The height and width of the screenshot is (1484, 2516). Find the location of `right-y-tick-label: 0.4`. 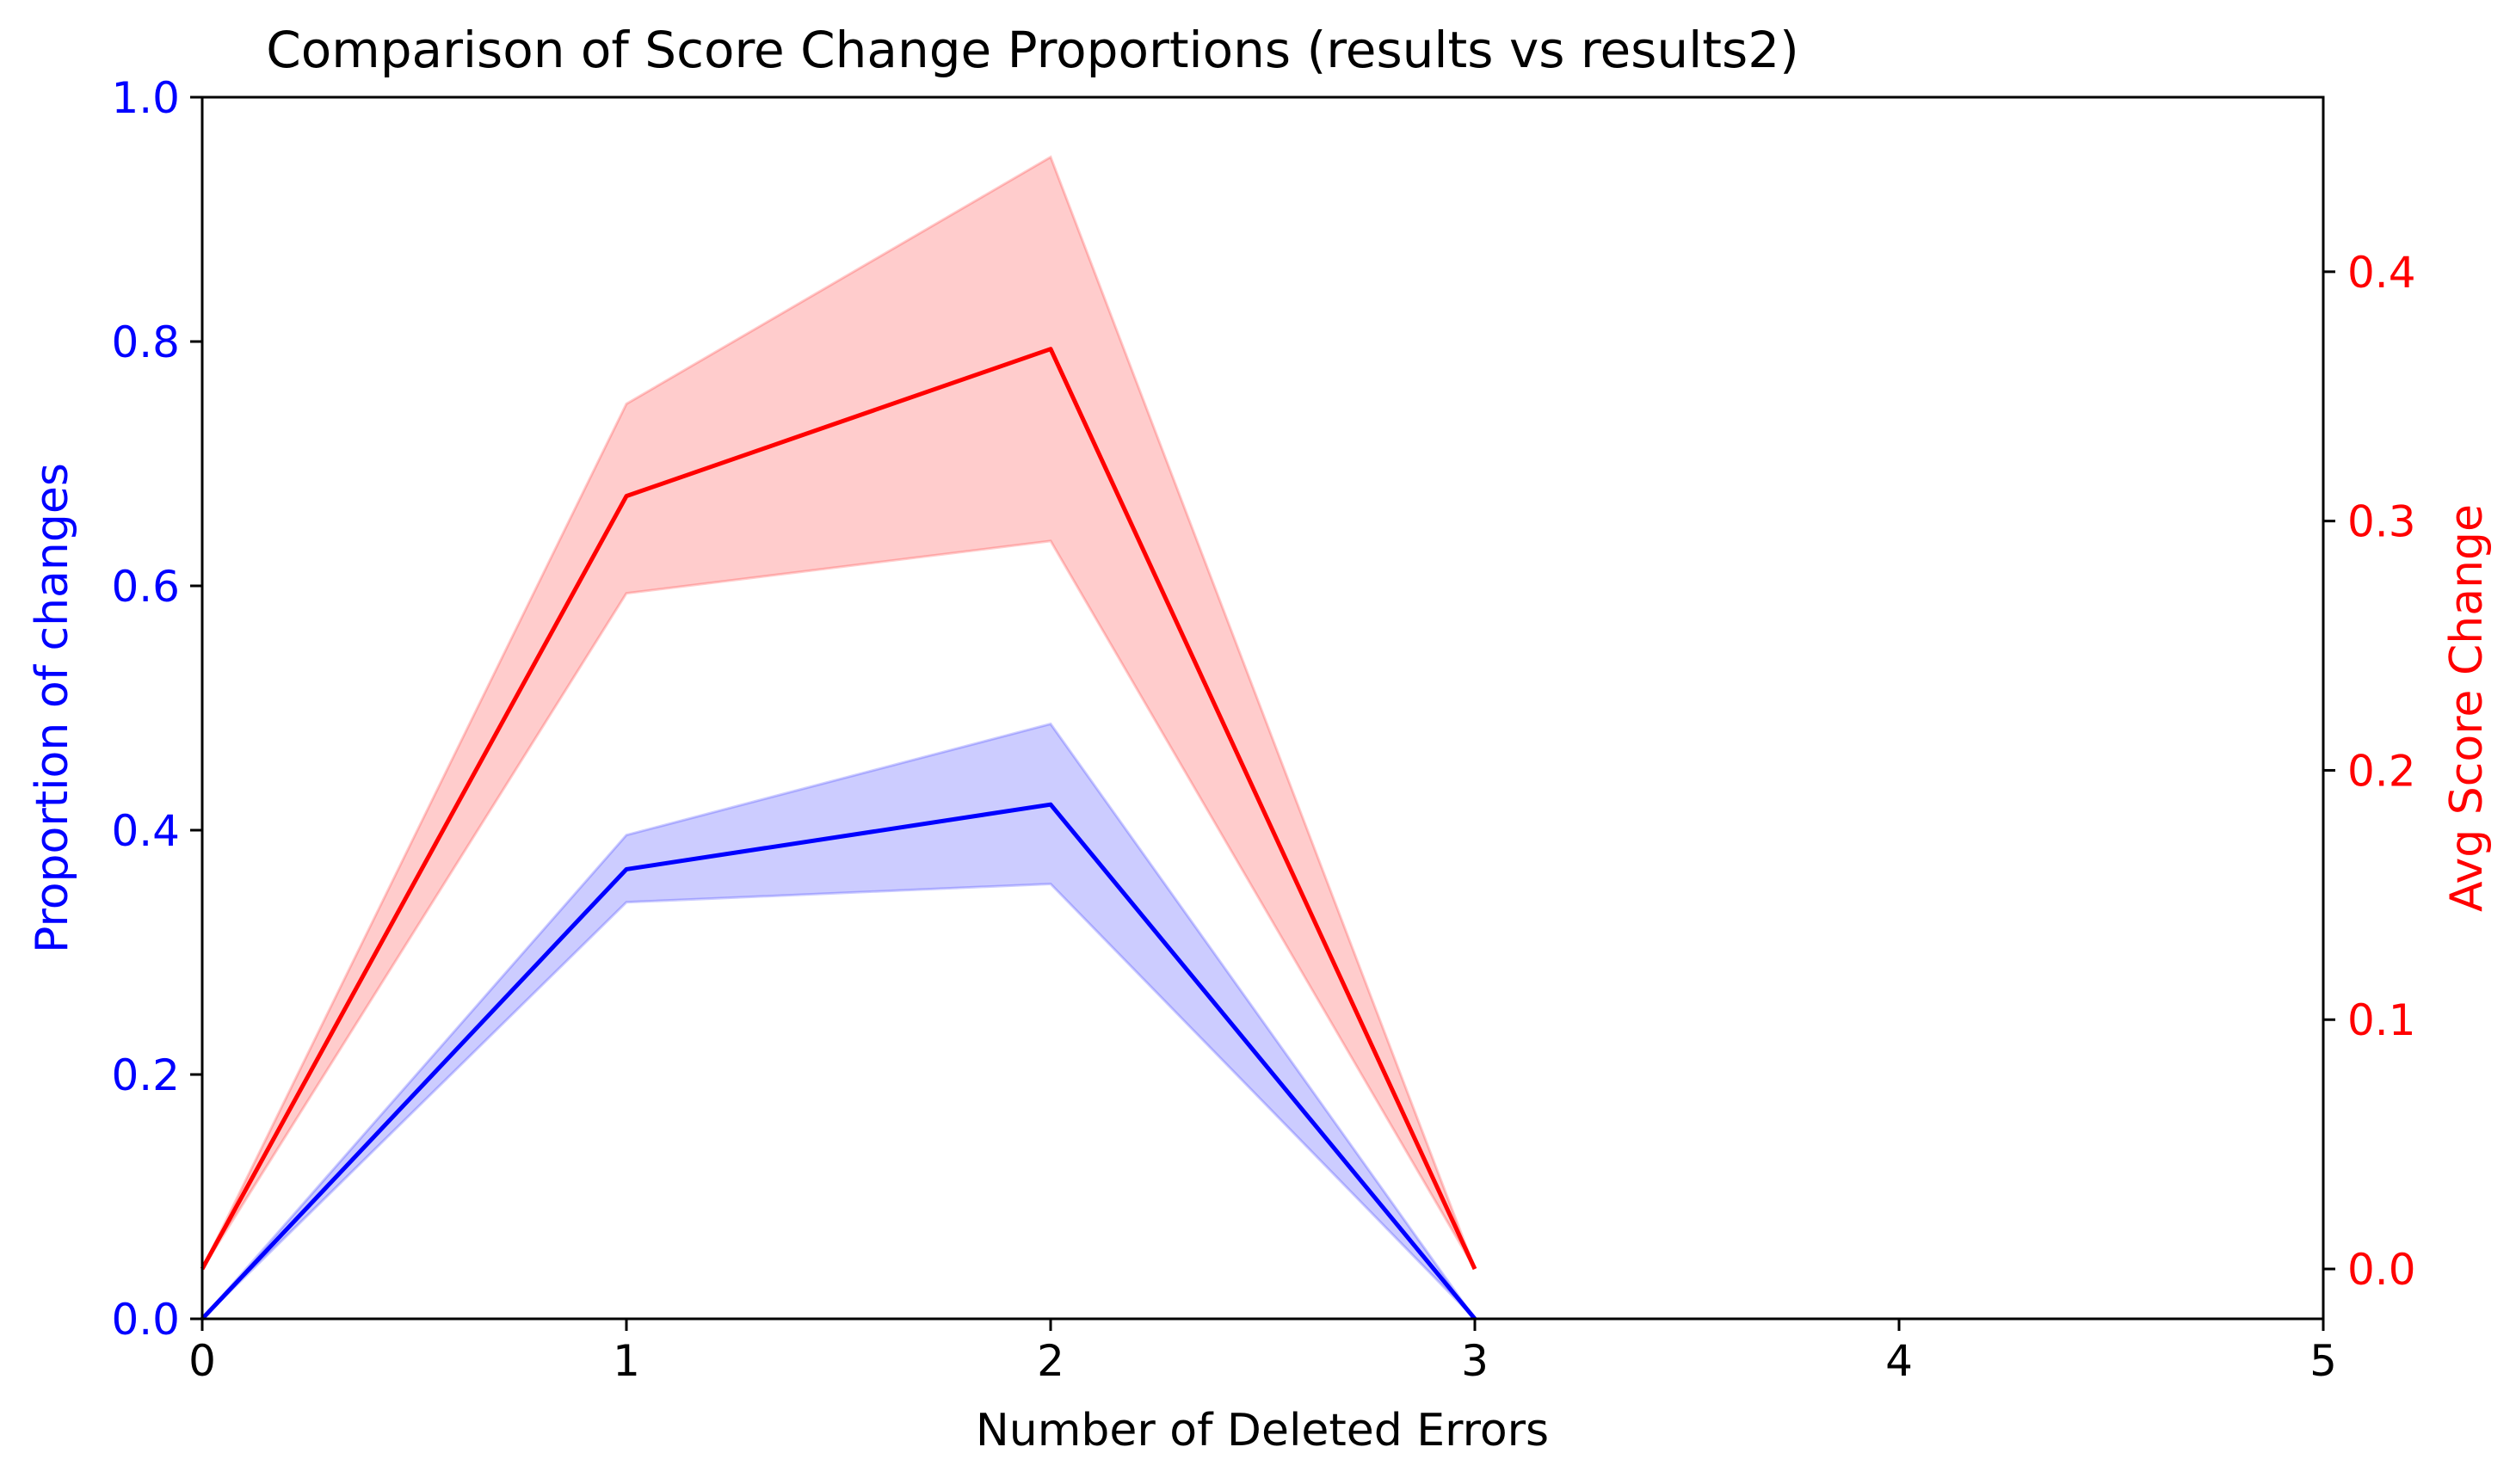

right-y-tick-label: 0.4 is located at coordinates (2381, 273).